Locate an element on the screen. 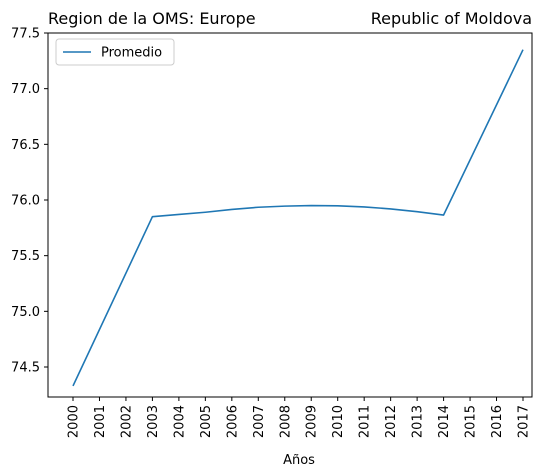  y-tick-label: 76.5 is located at coordinates (25, 145).